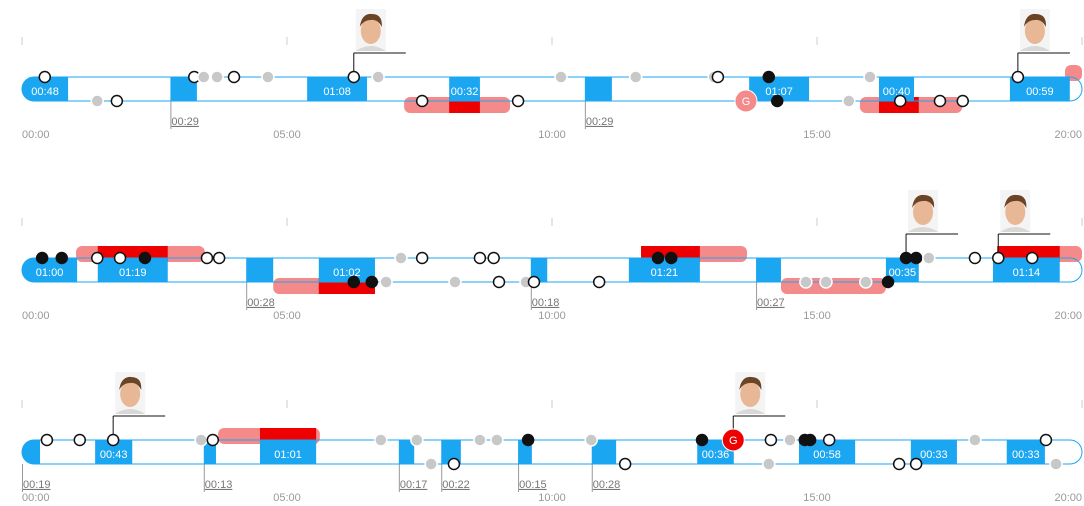 This screenshot has width=1084, height=506. I want to click on shift-label: 01:08, so click(337, 92).